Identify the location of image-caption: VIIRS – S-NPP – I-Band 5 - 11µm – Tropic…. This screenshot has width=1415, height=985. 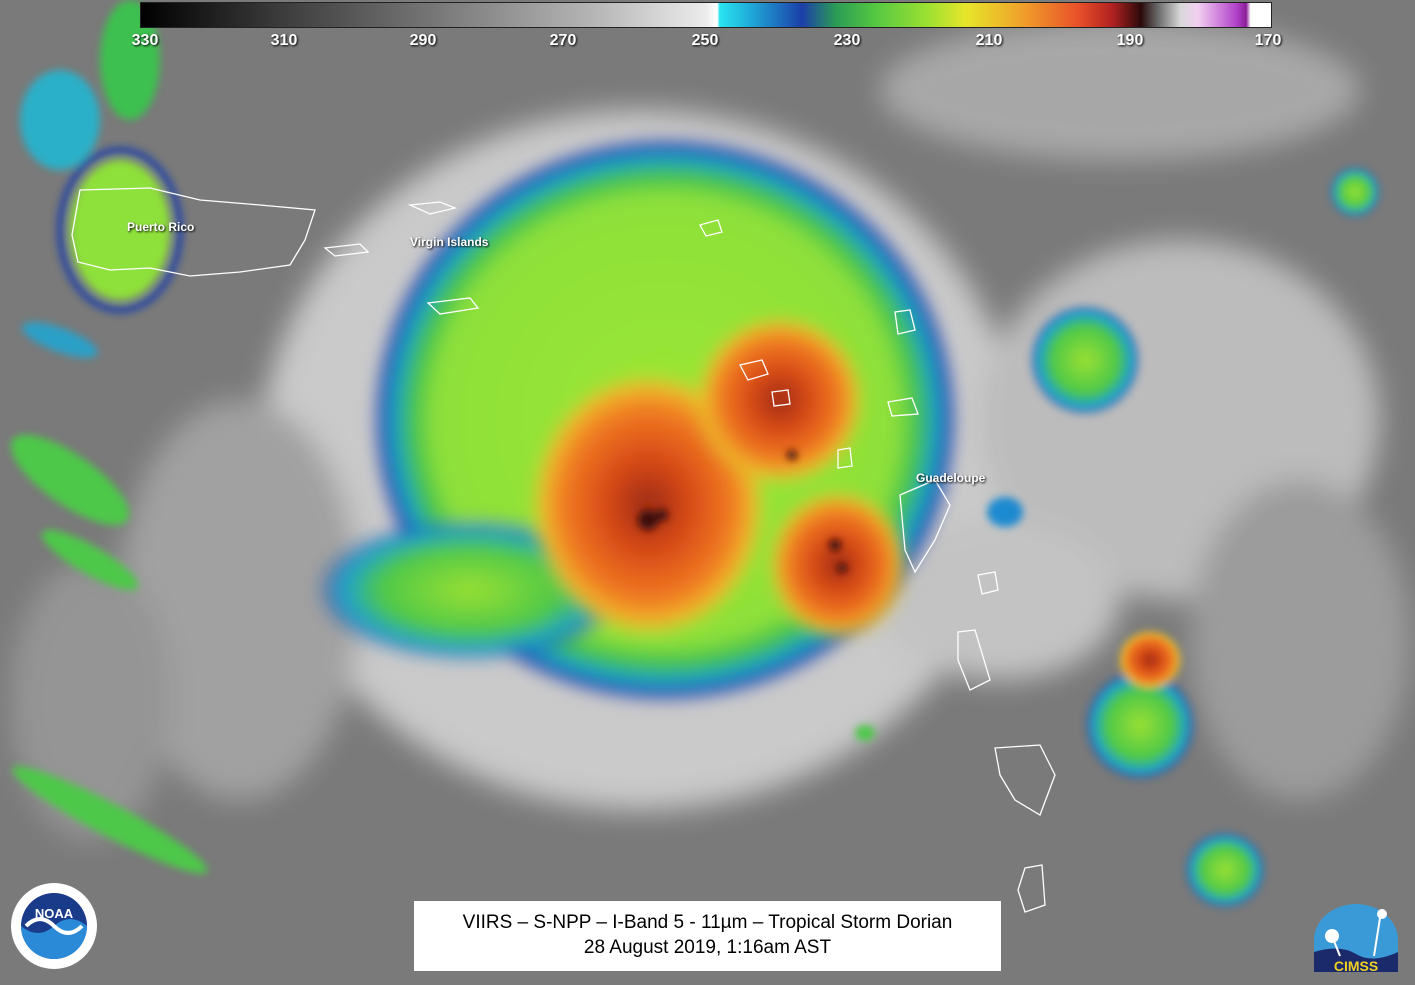
(707, 936).